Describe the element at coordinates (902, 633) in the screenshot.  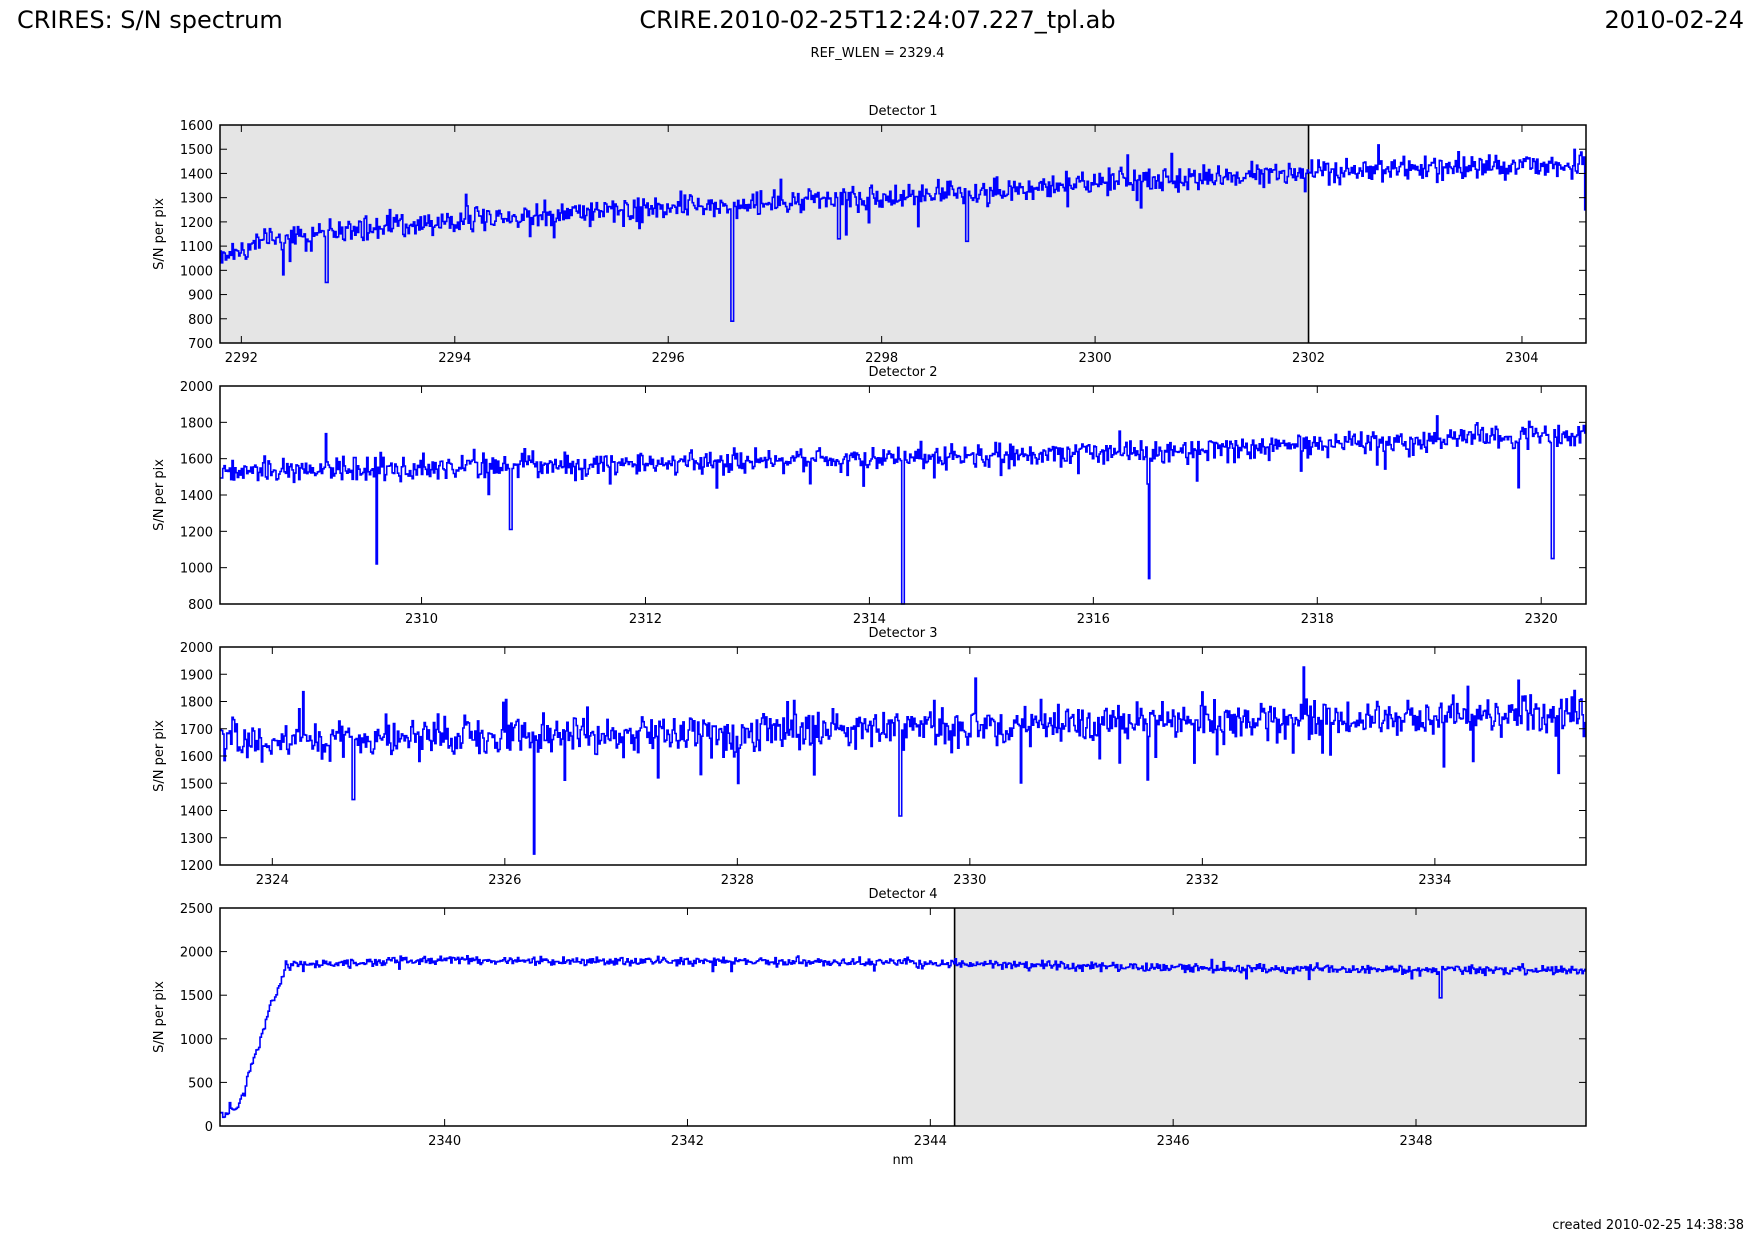
I see `panel-title: Detector 3` at that location.